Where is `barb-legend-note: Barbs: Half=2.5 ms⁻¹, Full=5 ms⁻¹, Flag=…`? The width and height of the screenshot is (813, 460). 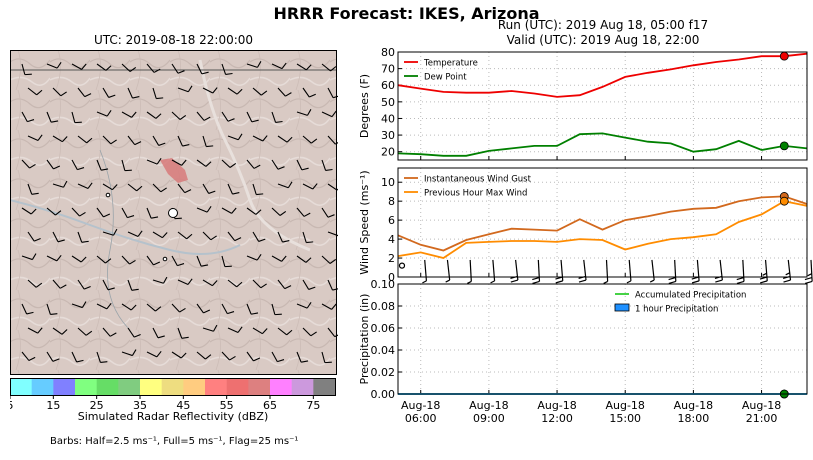
barb-legend-note: Barbs: Half=2.5 ms⁻¹, Full=5 ms⁻¹, Flag=… is located at coordinates (174, 441).